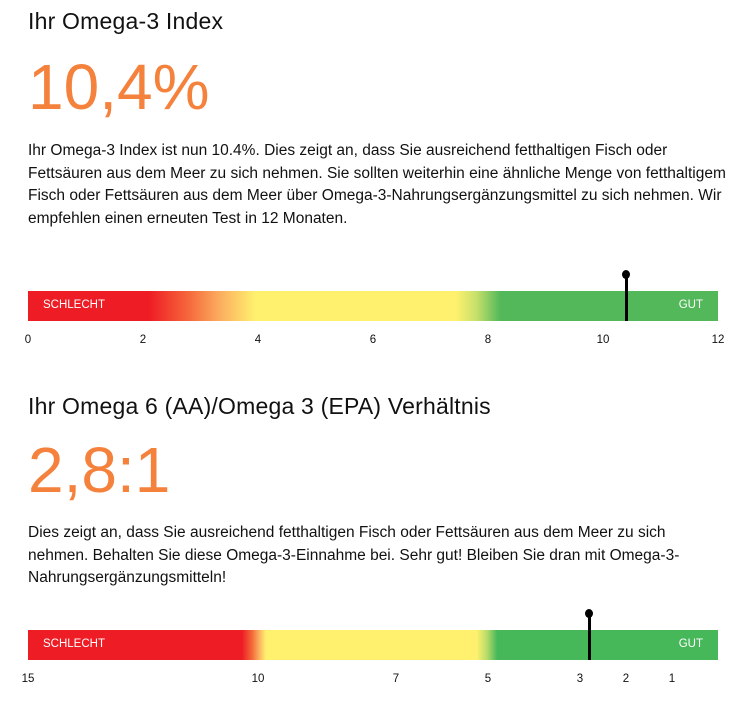  I want to click on ratio-marker, so click(589, 634).